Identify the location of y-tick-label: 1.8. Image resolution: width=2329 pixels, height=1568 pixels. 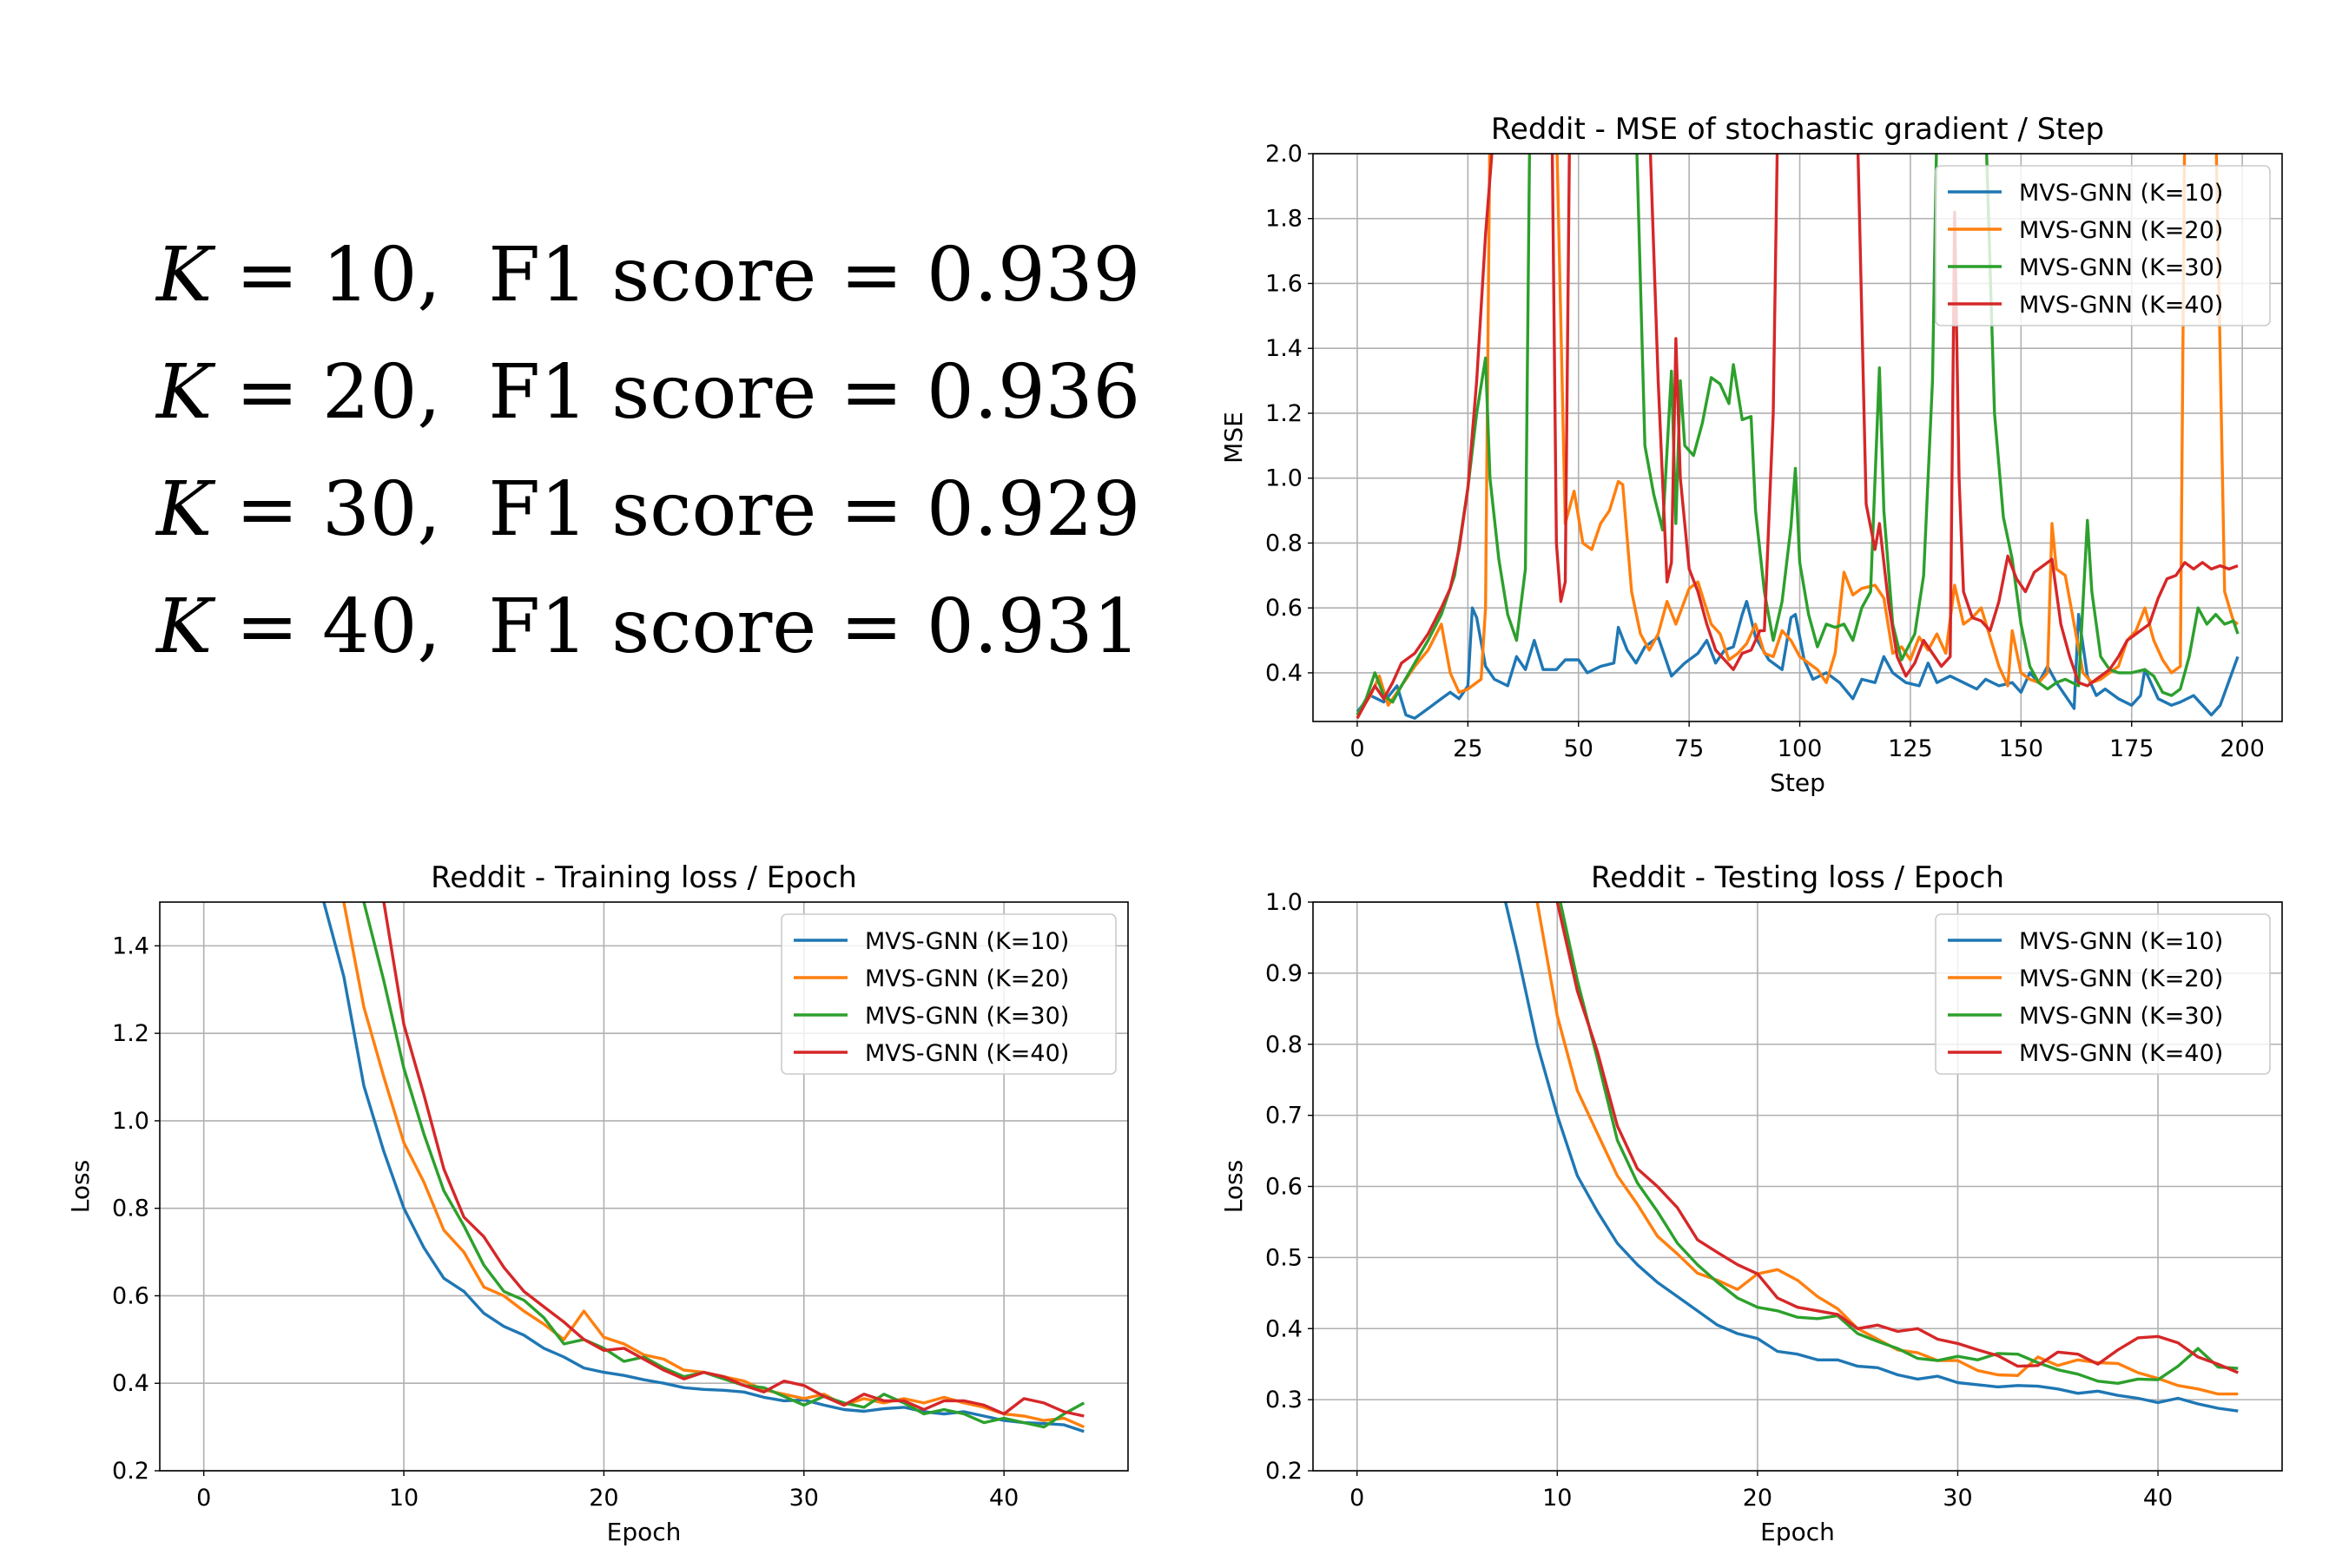
(1284, 219).